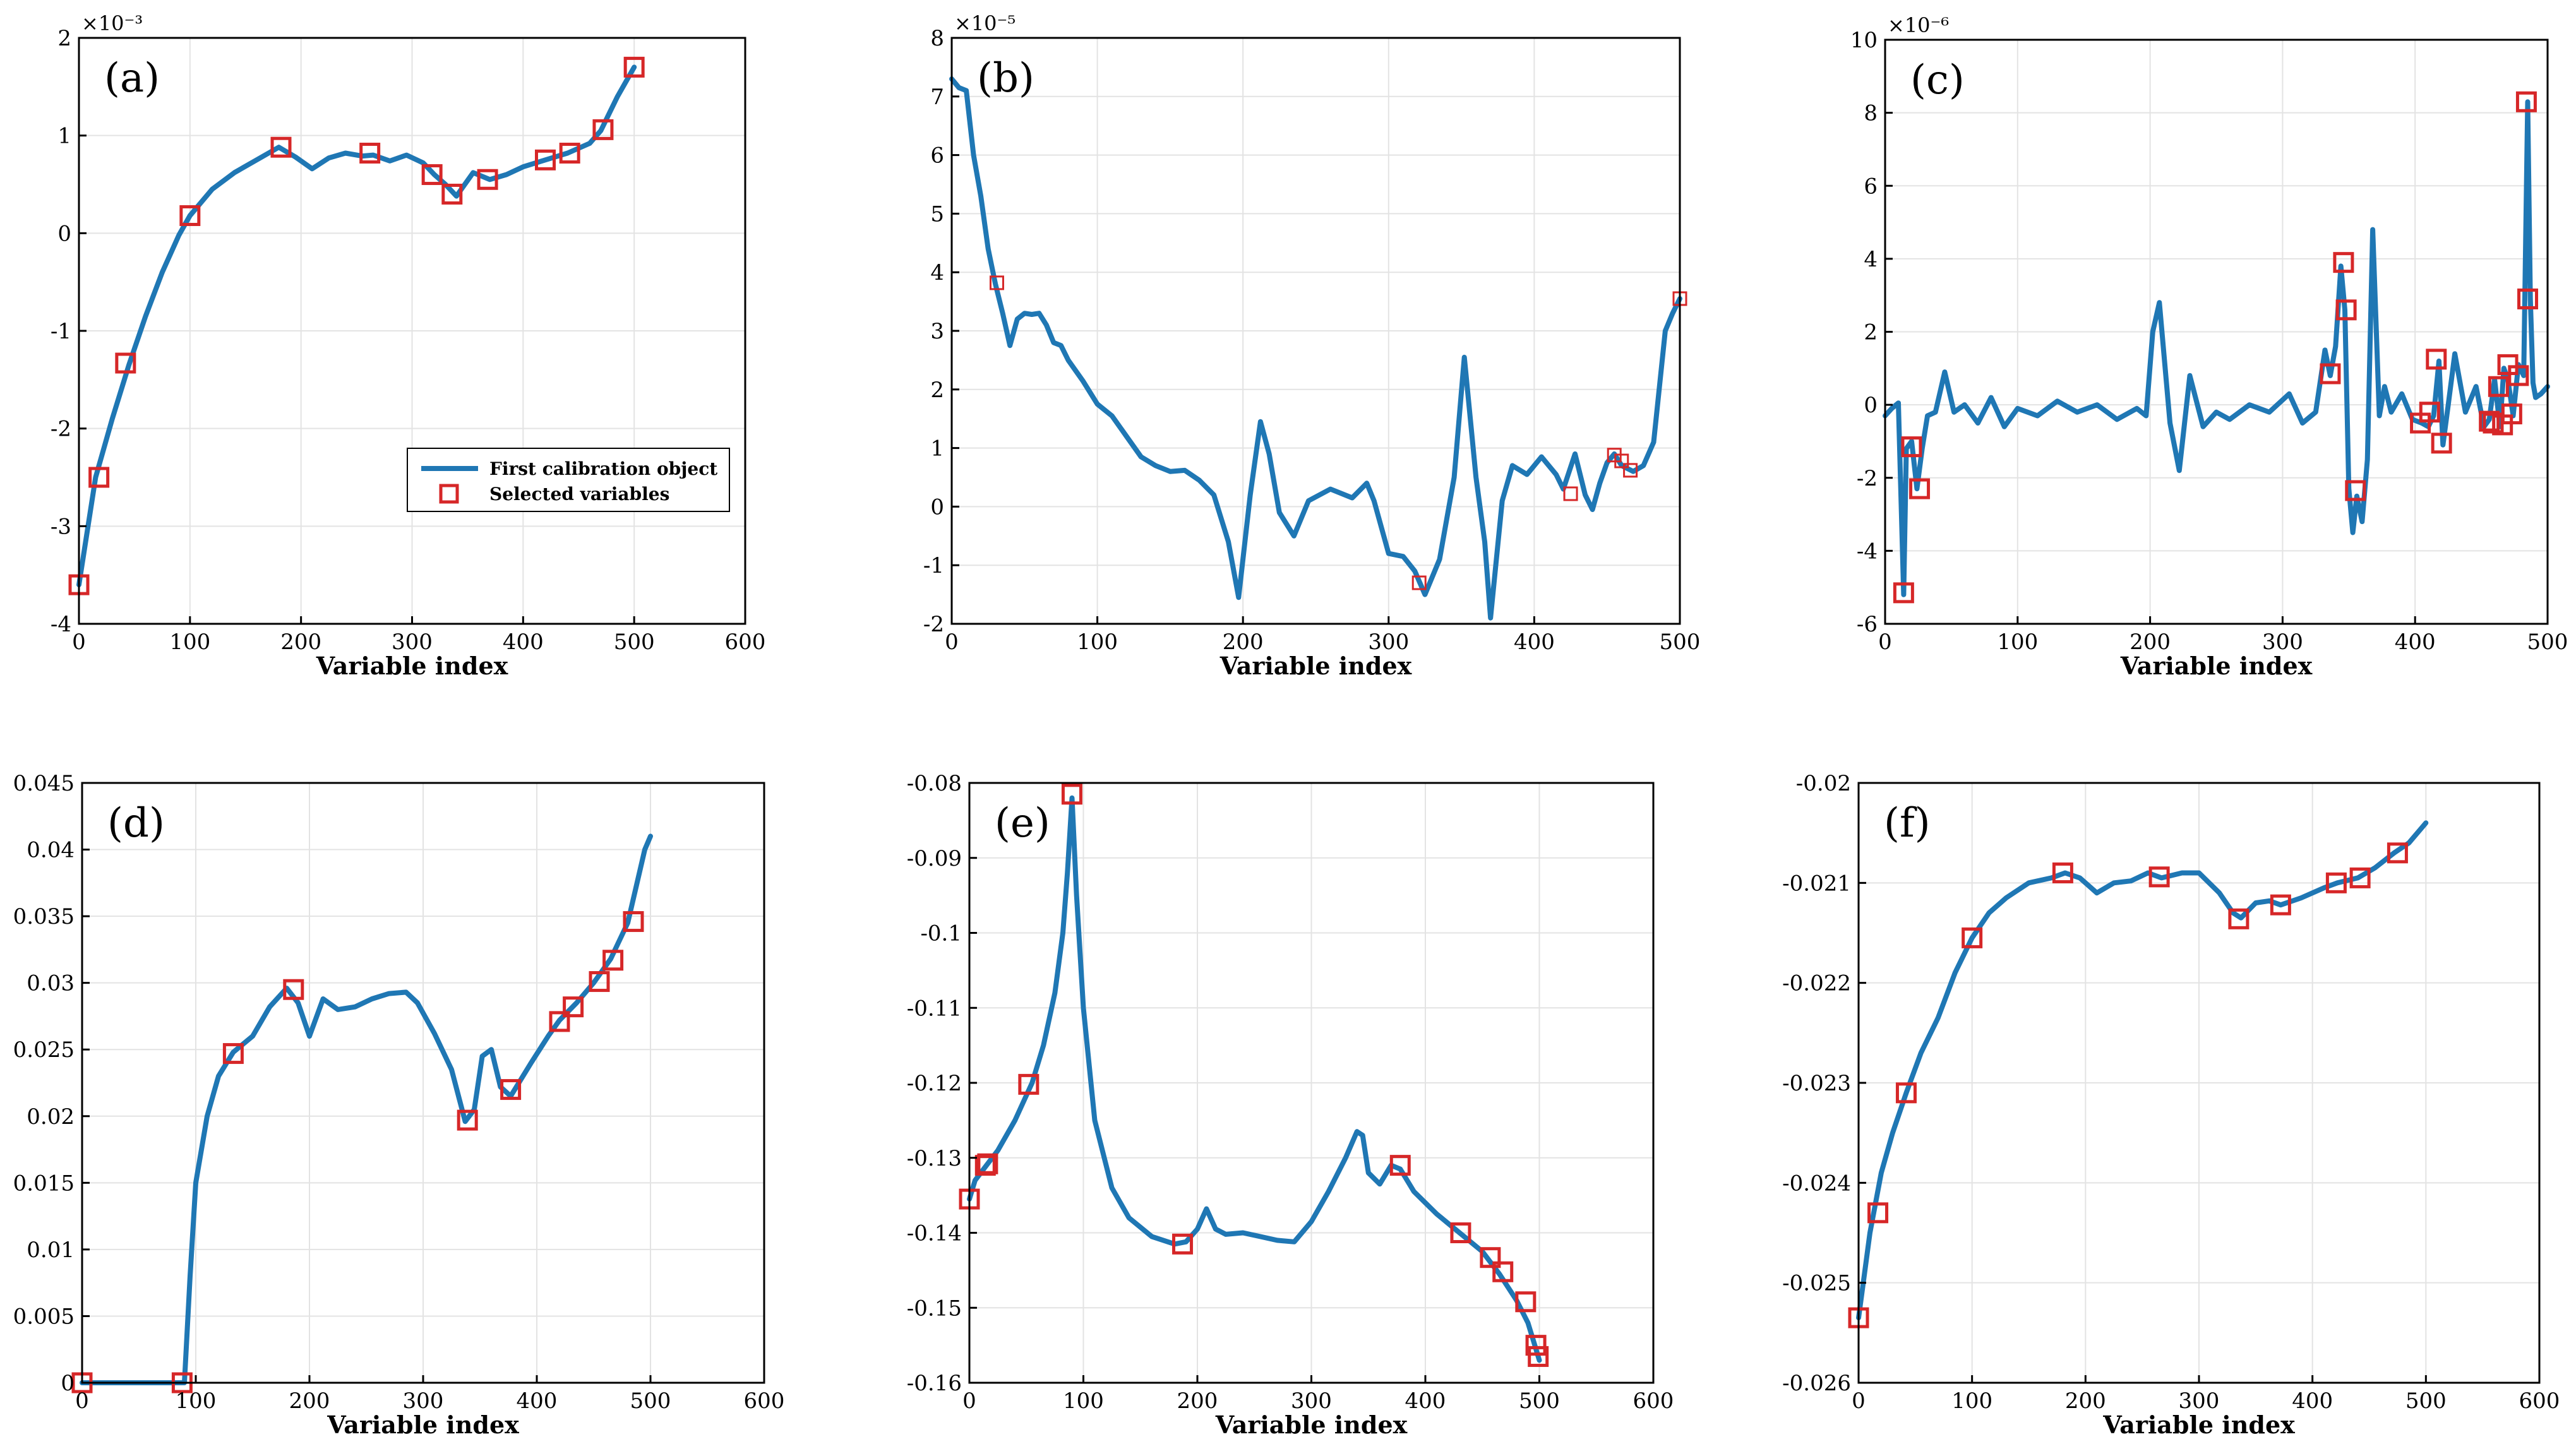  Describe the element at coordinates (1823, 783) in the screenshot. I see `y-tick-label: -0.02` at that location.